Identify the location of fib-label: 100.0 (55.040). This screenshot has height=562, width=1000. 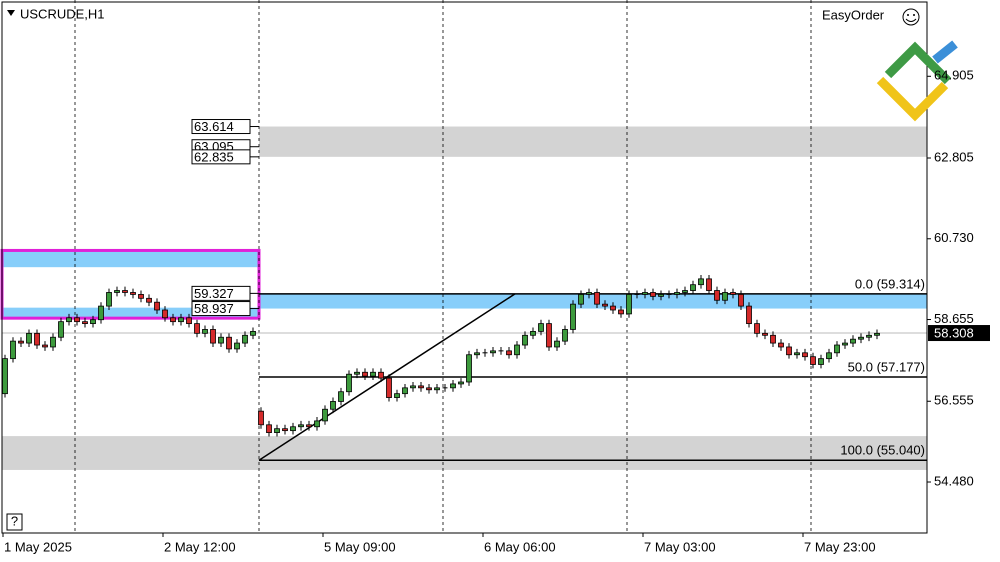
(882, 450).